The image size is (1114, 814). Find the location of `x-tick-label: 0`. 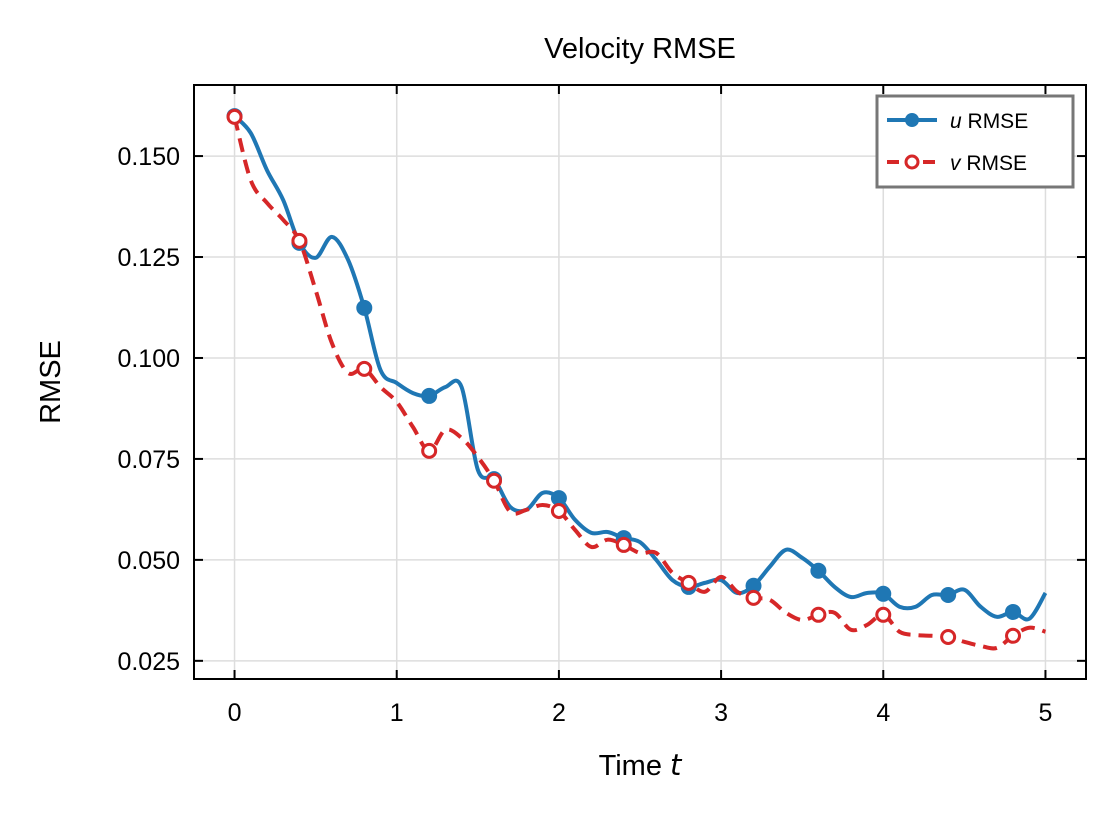

x-tick-label: 0 is located at coordinates (235, 713).